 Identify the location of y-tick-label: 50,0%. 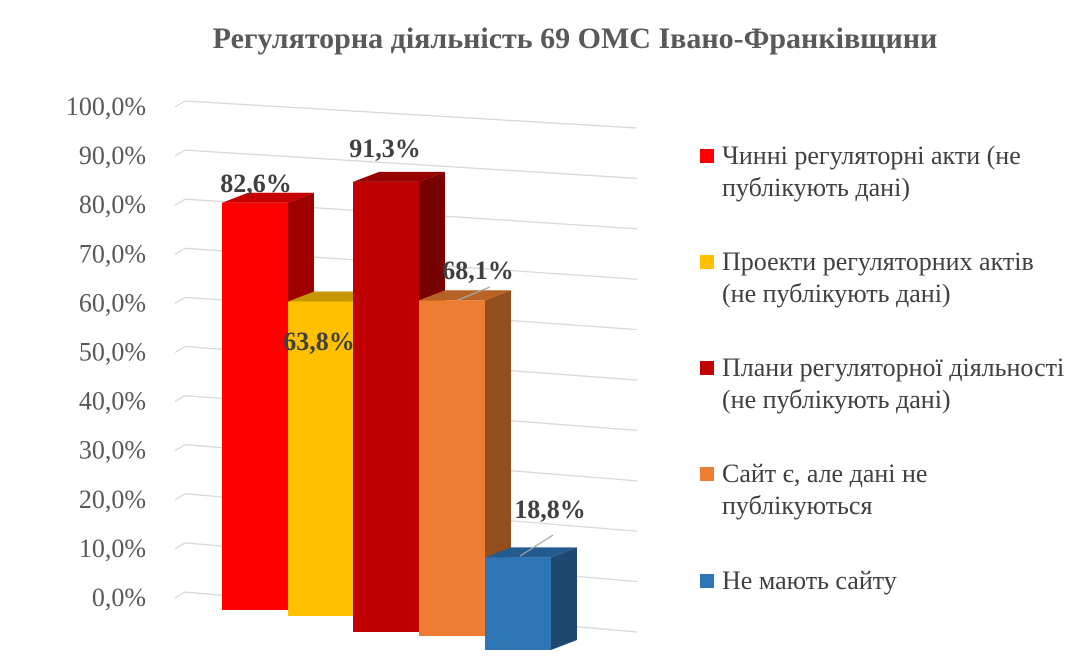
(112, 352).